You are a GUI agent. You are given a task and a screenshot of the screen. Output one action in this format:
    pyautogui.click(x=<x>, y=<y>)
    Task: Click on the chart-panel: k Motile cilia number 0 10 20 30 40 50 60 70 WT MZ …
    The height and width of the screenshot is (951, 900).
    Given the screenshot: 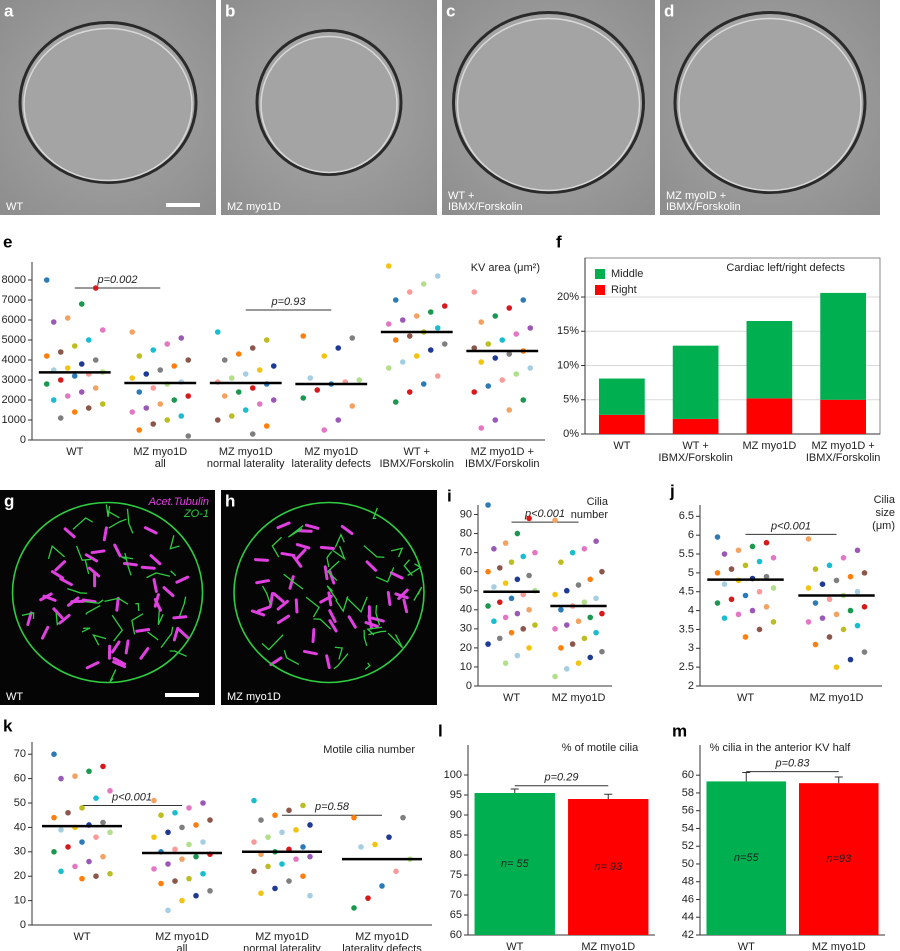 What is the action you would take?
    pyautogui.click(x=217, y=833)
    